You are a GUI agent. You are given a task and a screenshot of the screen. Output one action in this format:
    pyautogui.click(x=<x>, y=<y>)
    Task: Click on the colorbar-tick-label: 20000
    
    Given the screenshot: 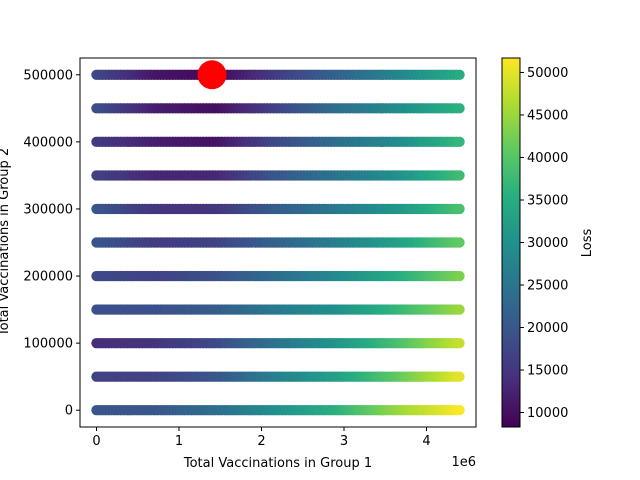 What is the action you would take?
    pyautogui.click(x=547, y=328)
    